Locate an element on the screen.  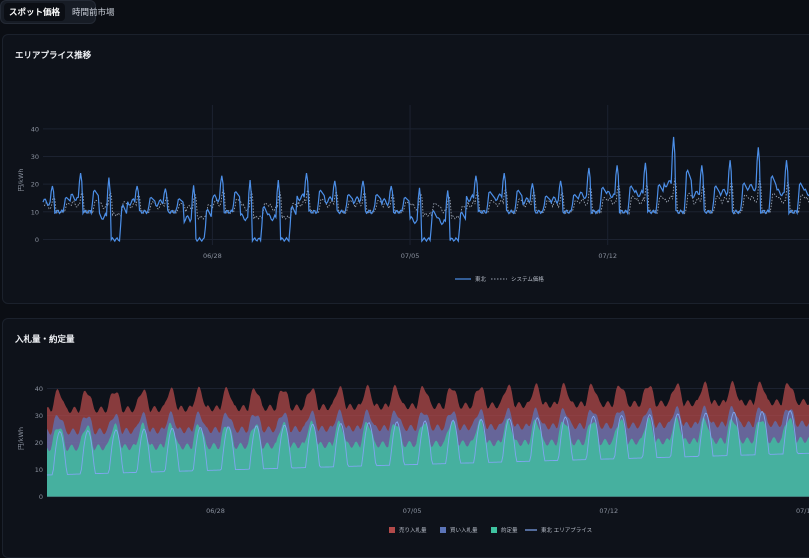
legend-label-tohoku: 東北 is located at coordinates (481, 279).